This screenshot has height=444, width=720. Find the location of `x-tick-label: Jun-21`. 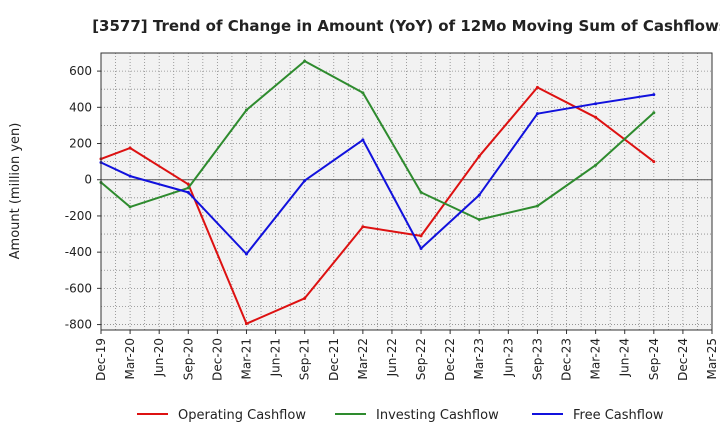

x-tick-label: Jun-21 is located at coordinates (276, 357).